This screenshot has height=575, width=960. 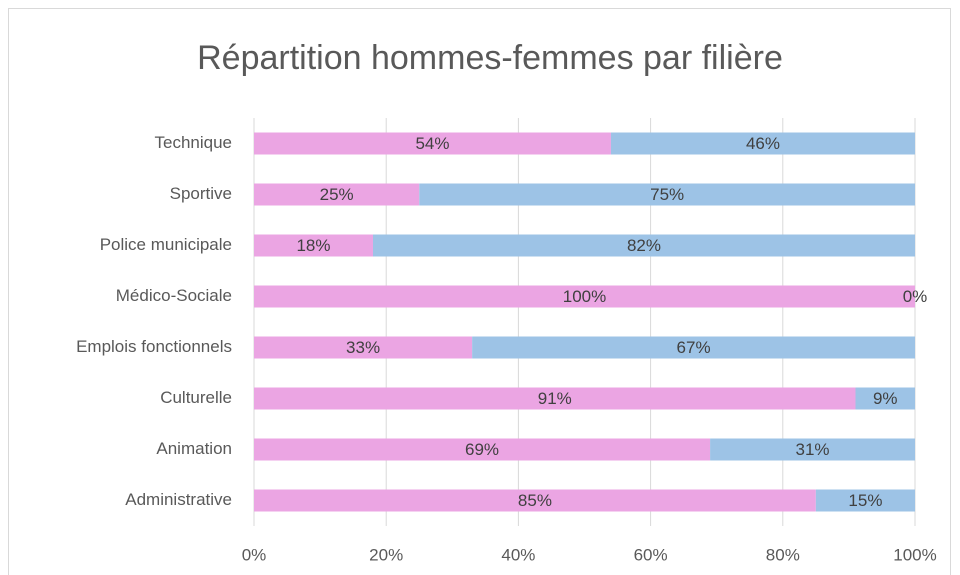 What do you see at coordinates (193, 142) in the screenshot?
I see `y-tick-label: Technique` at bounding box center [193, 142].